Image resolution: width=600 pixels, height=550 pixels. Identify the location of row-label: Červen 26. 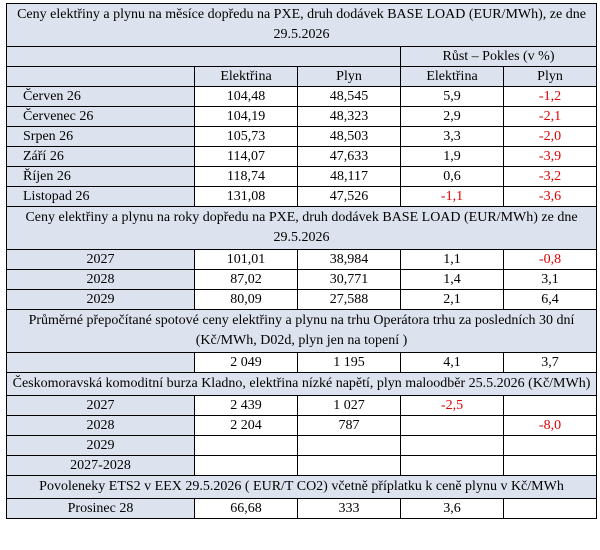
(100, 96).